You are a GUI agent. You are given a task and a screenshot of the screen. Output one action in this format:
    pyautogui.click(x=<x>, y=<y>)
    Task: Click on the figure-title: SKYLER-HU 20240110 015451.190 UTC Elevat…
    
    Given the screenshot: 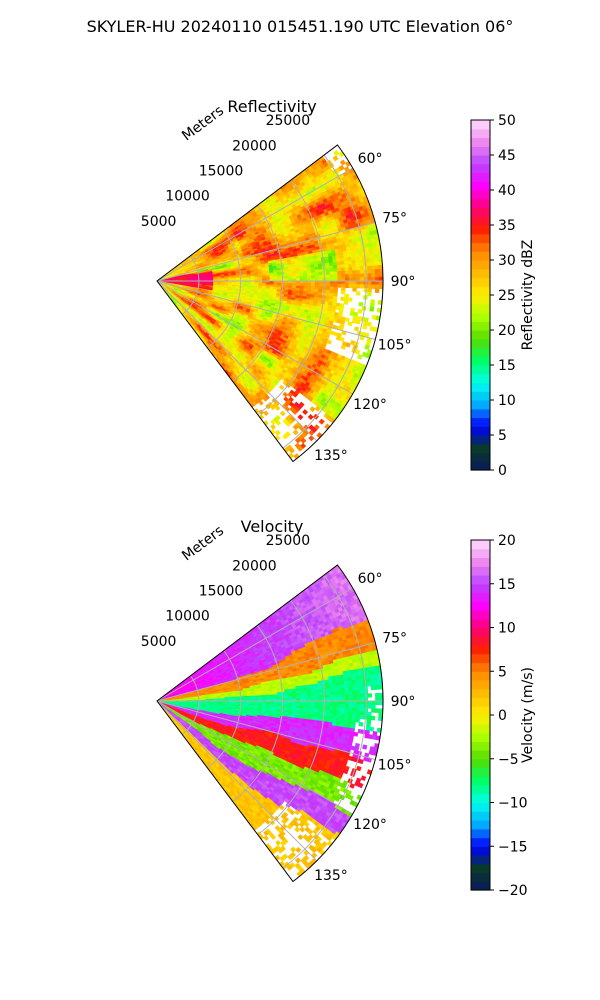 What is the action you would take?
    pyautogui.click(x=300, y=26)
    